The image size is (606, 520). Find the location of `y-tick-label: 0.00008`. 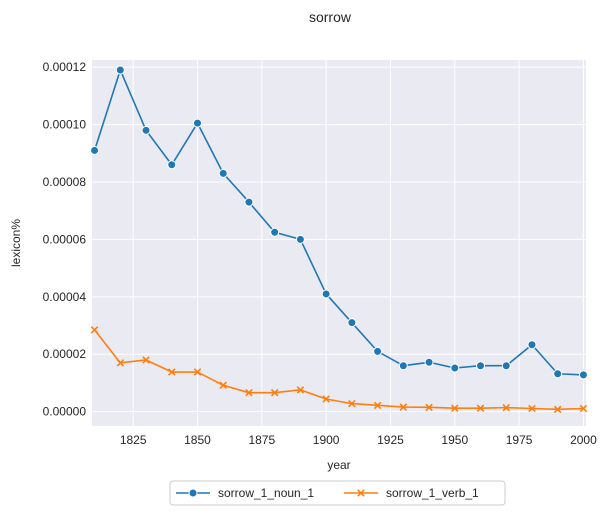

y-tick-label: 0.00008 is located at coordinates (65, 182).